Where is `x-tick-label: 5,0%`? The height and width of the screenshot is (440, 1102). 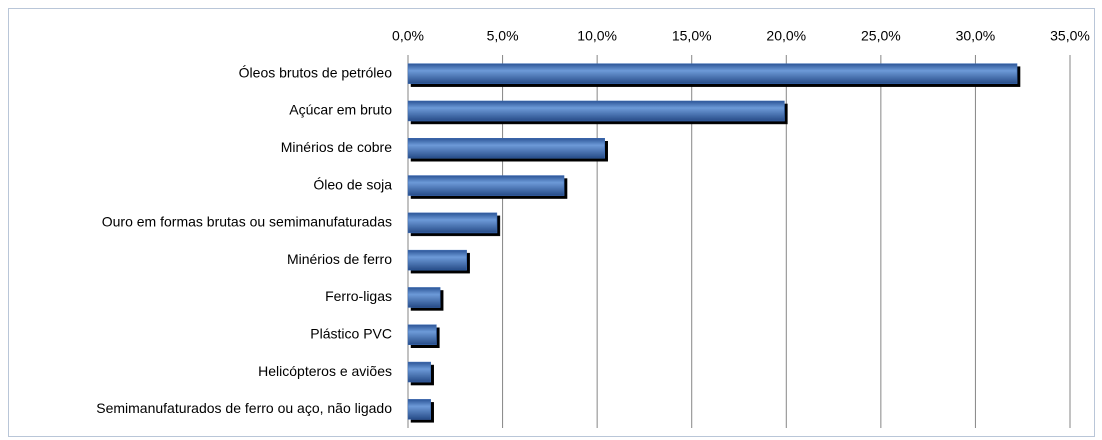
x-tick-label: 5,0% is located at coordinates (503, 36).